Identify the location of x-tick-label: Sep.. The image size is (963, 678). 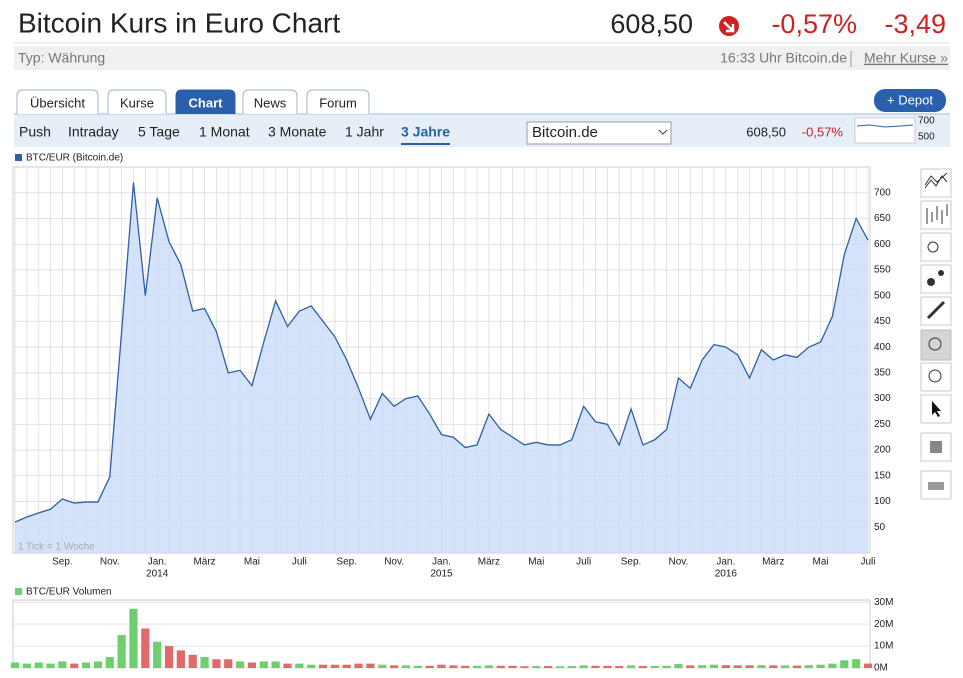
(631, 562).